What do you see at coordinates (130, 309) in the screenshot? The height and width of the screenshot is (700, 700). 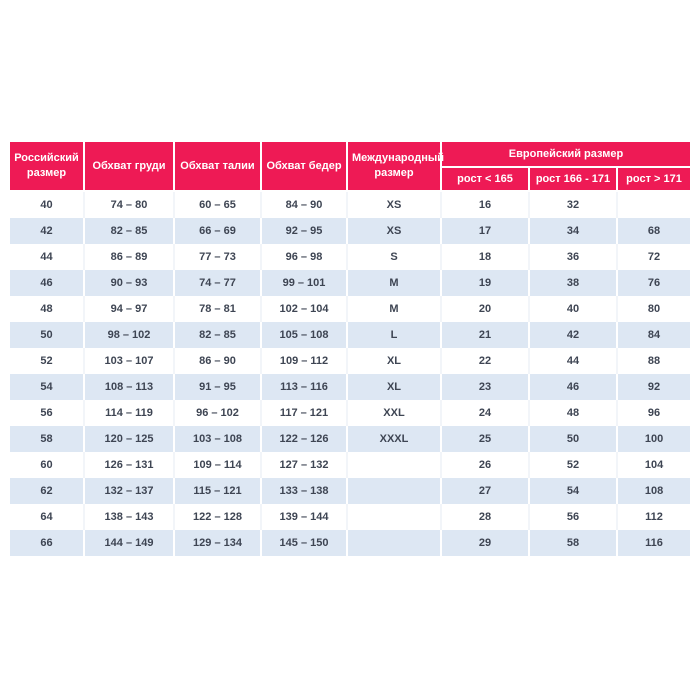 I see `table-cell: 94 – 97` at bounding box center [130, 309].